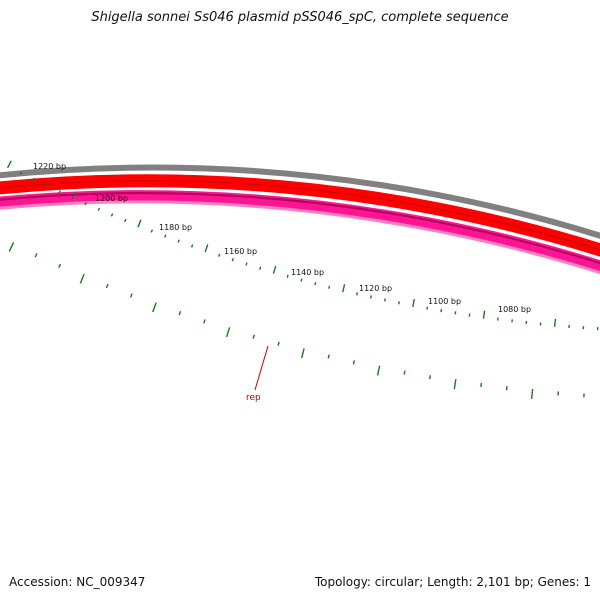 This screenshot has height=600, width=600. I want to click on rep-gene-arc, so click(300, 232).